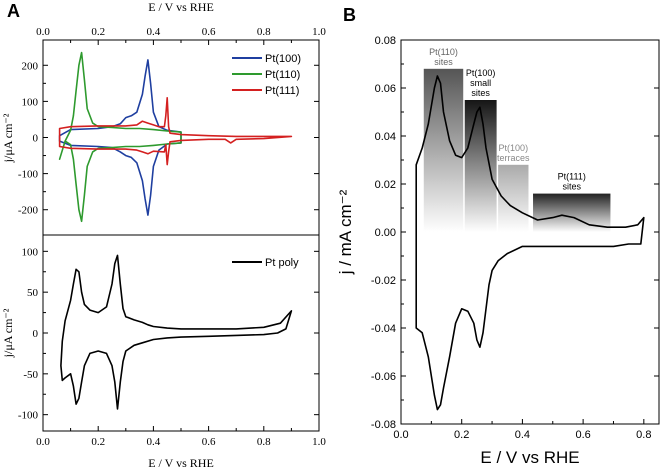  Describe the element at coordinates (443, 52) in the screenshot. I see `site-bar-label: Pt(110)` at that location.